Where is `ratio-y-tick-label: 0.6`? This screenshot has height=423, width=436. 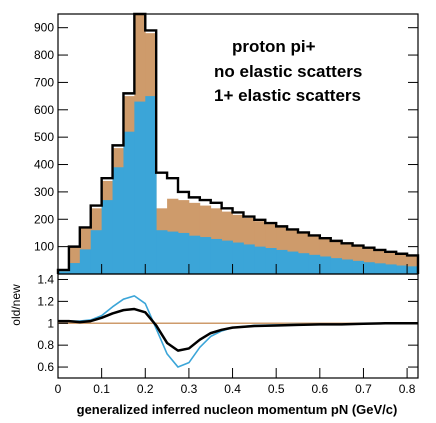
ratio-y-tick-label: 0.6 is located at coordinates (45, 367).